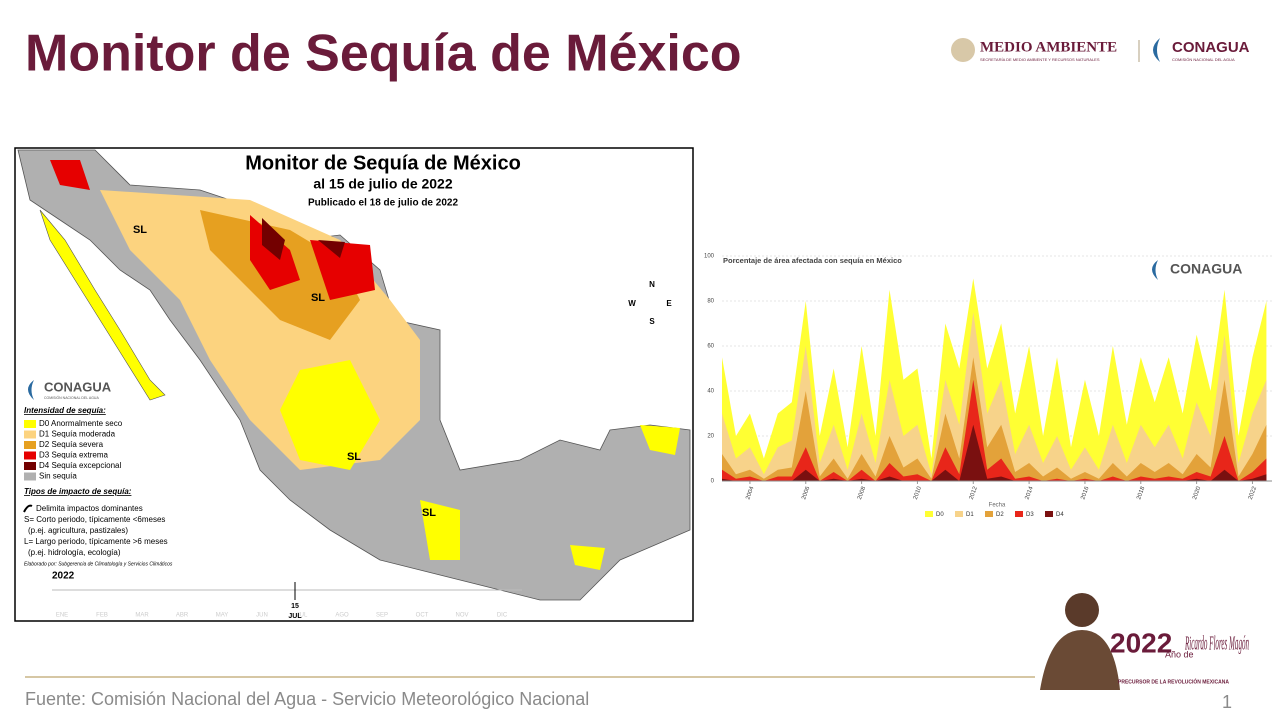  What do you see at coordinates (383, 54) in the screenshot?
I see `slide-title: Monitor de Sequía de México` at bounding box center [383, 54].